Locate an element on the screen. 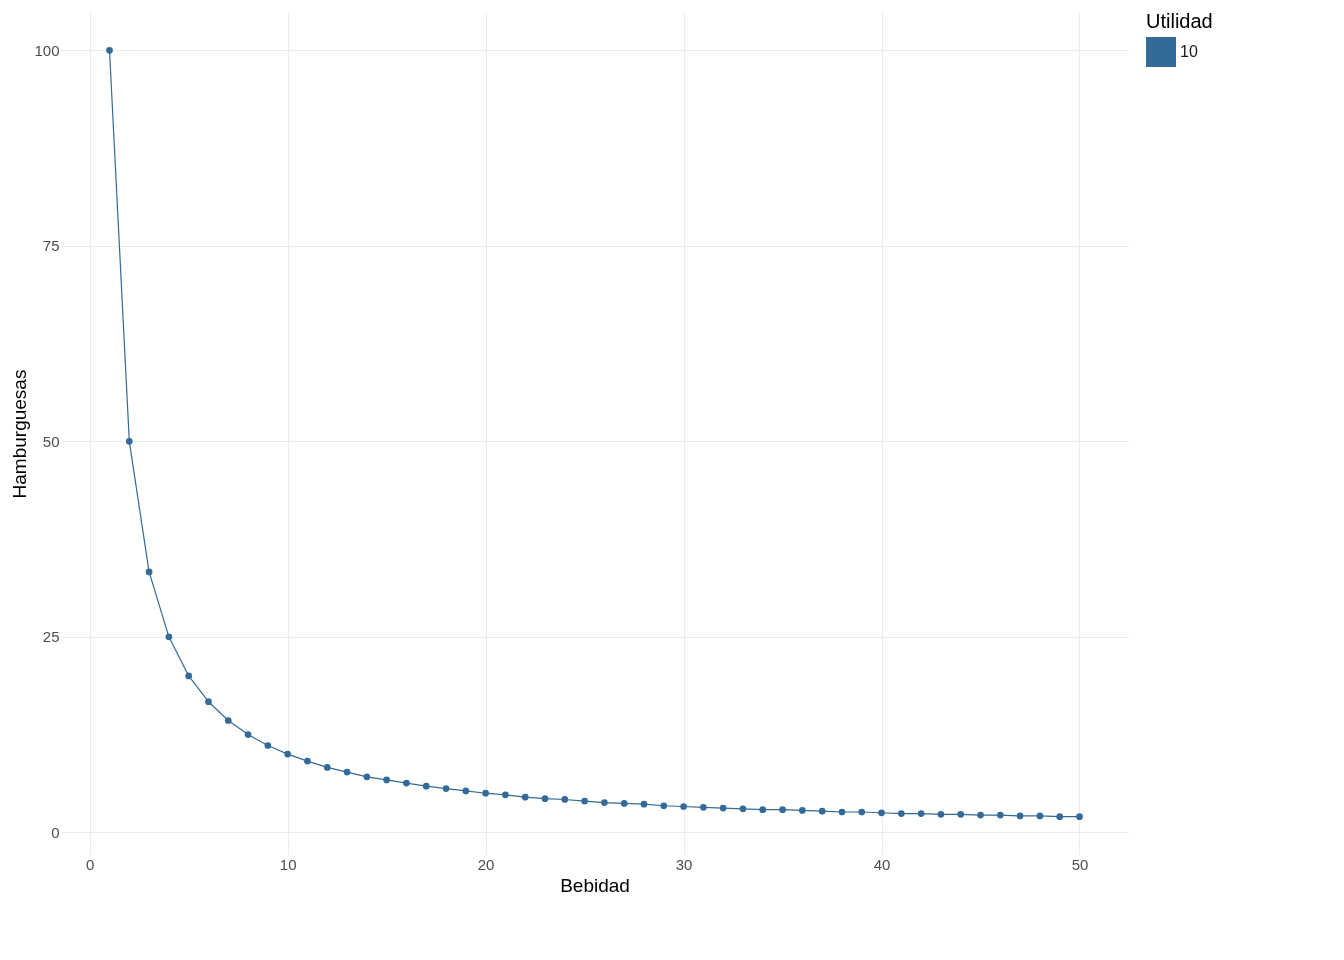 The height and width of the screenshot is (960, 1344). x-tick-label: 0 is located at coordinates (90, 864).